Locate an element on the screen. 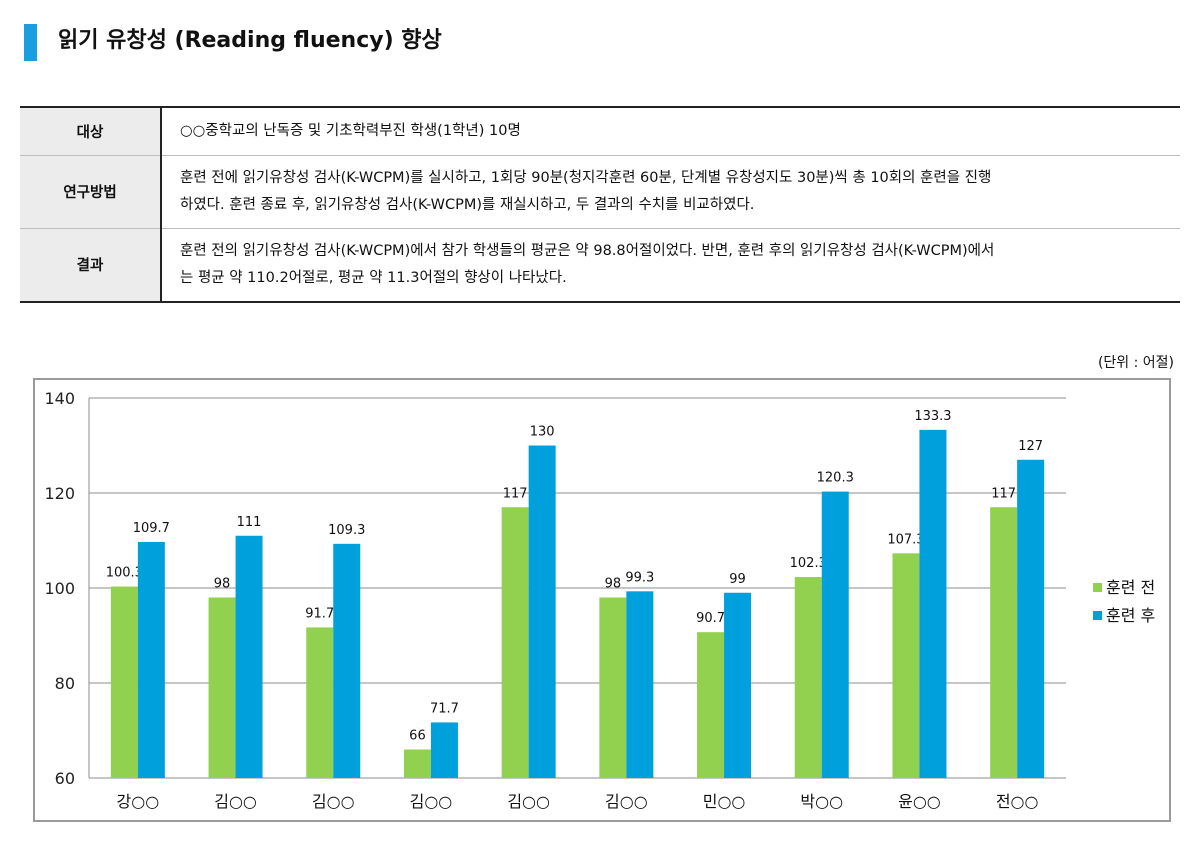 The image size is (1202, 851). info-row: 대상 ○○중학교의 난독증 및 기초학력부진 학생(1학년) 10명 is located at coordinates (600, 131).